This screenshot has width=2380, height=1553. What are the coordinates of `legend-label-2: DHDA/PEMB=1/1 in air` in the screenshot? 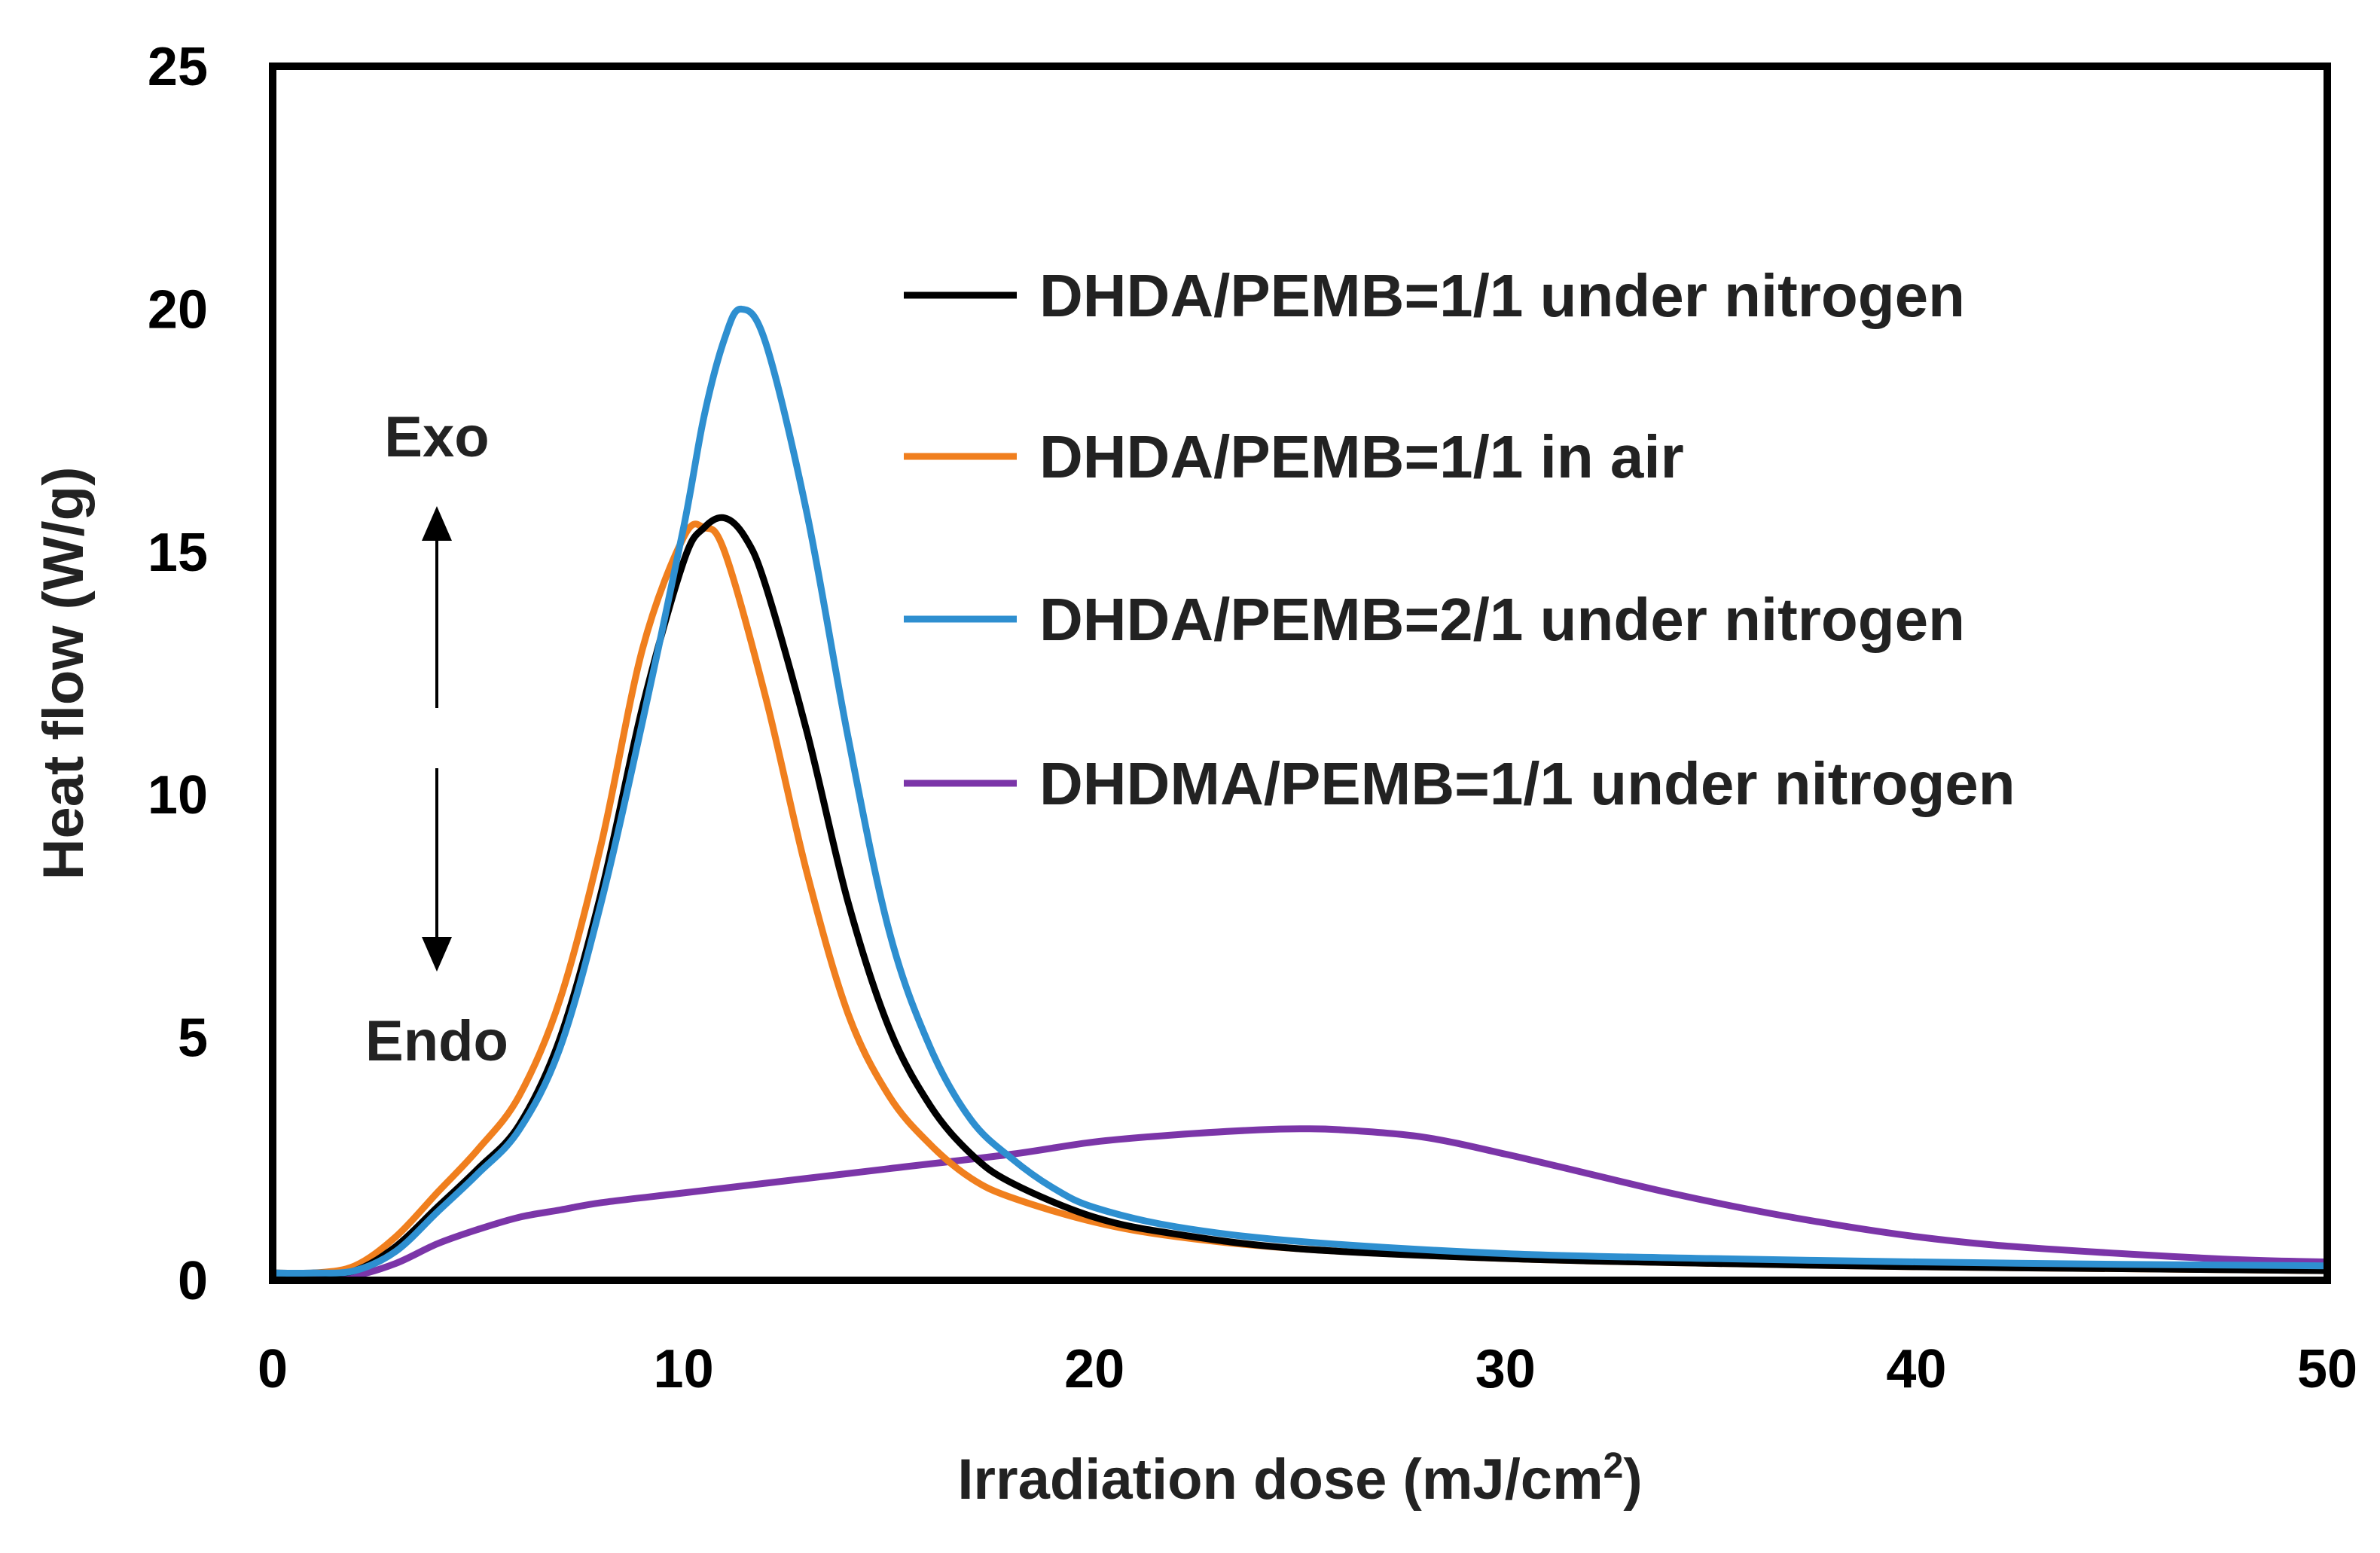 It's located at (1361, 456).